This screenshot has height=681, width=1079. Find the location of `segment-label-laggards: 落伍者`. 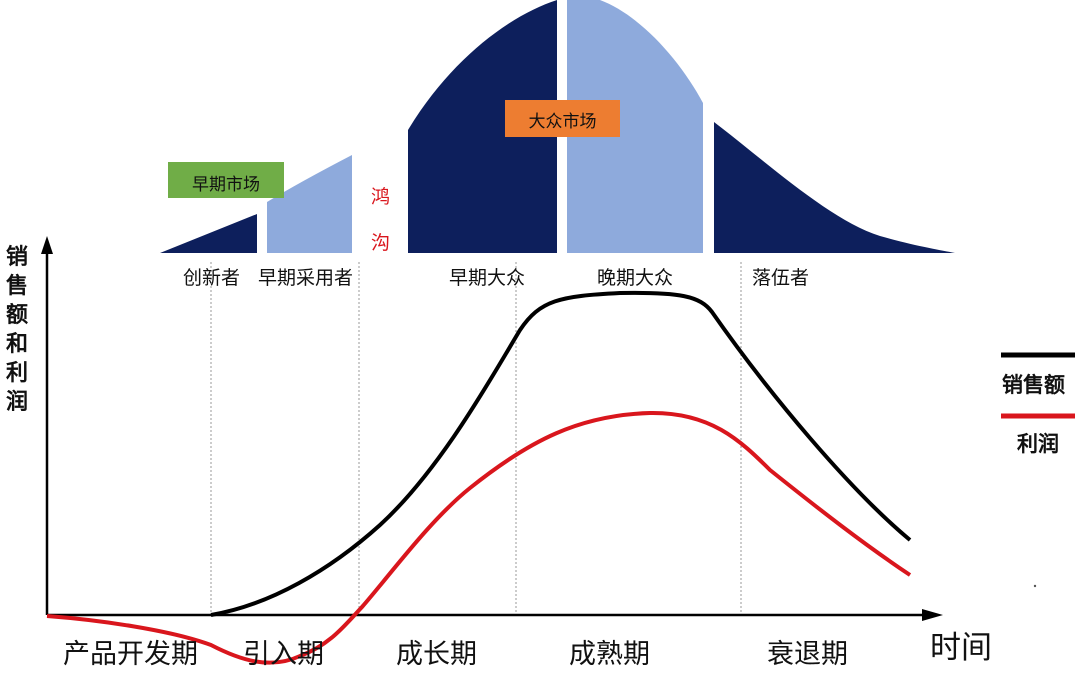

segment-label-laggards: 落伍者 is located at coordinates (781, 278).